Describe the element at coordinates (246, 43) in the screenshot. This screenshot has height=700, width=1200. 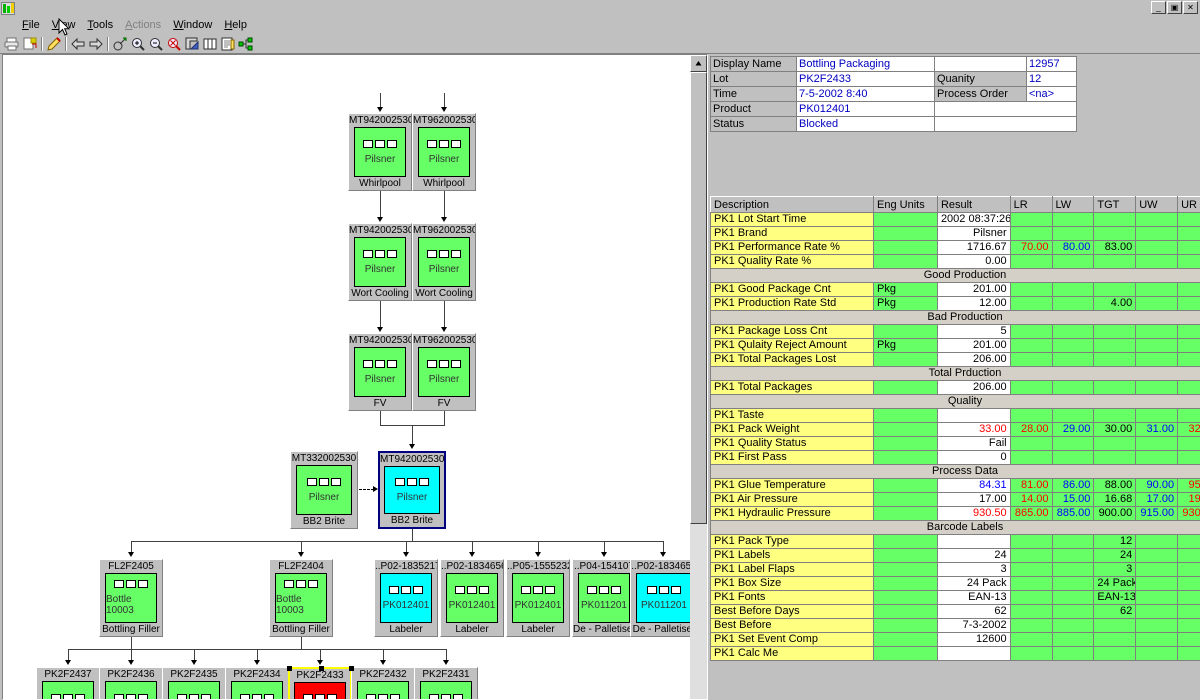
I see `genealogy-icon` at that location.